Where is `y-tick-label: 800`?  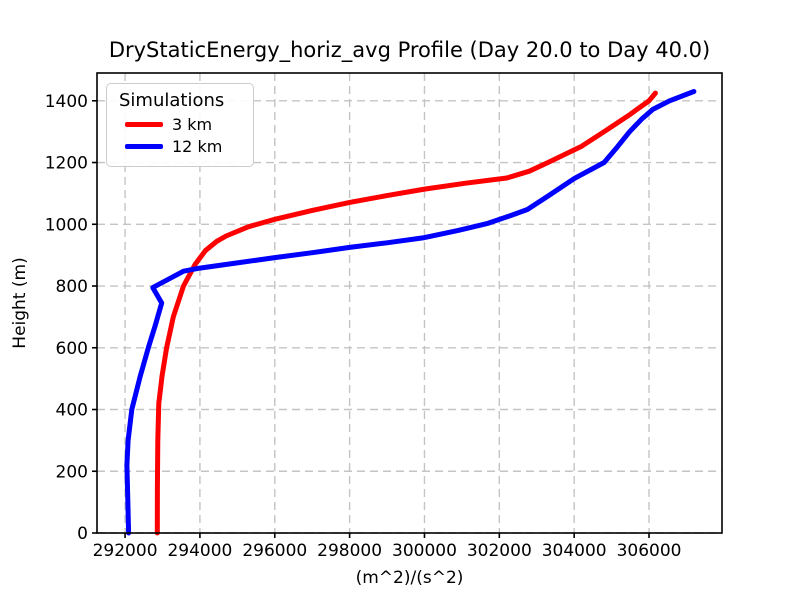
y-tick-label: 800 is located at coordinates (72, 287).